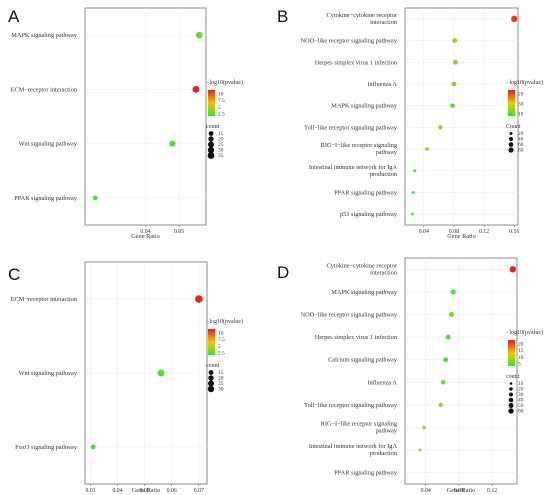 The height and width of the screenshot is (495, 550). I want to click on size-legend-label: 10, so click(521, 384).